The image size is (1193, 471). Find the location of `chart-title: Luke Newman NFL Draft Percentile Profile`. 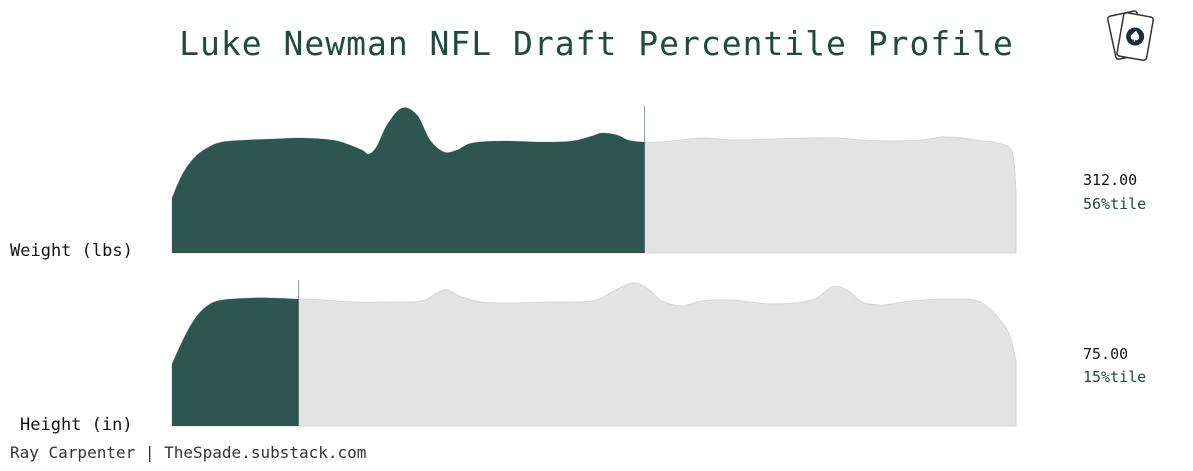

chart-title: Luke Newman NFL Draft Percentile Profile is located at coordinates (596, 43).